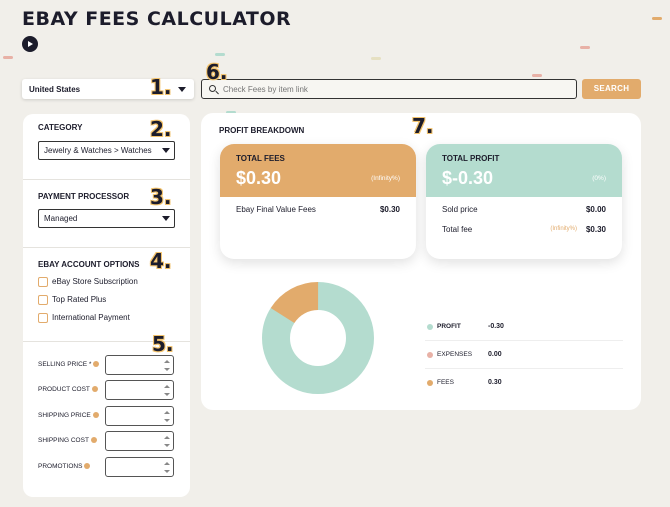 The height and width of the screenshot is (507, 670). Describe the element at coordinates (64, 415) in the screenshot. I see `field-label-text: SHIPPING PRICE` at that location.